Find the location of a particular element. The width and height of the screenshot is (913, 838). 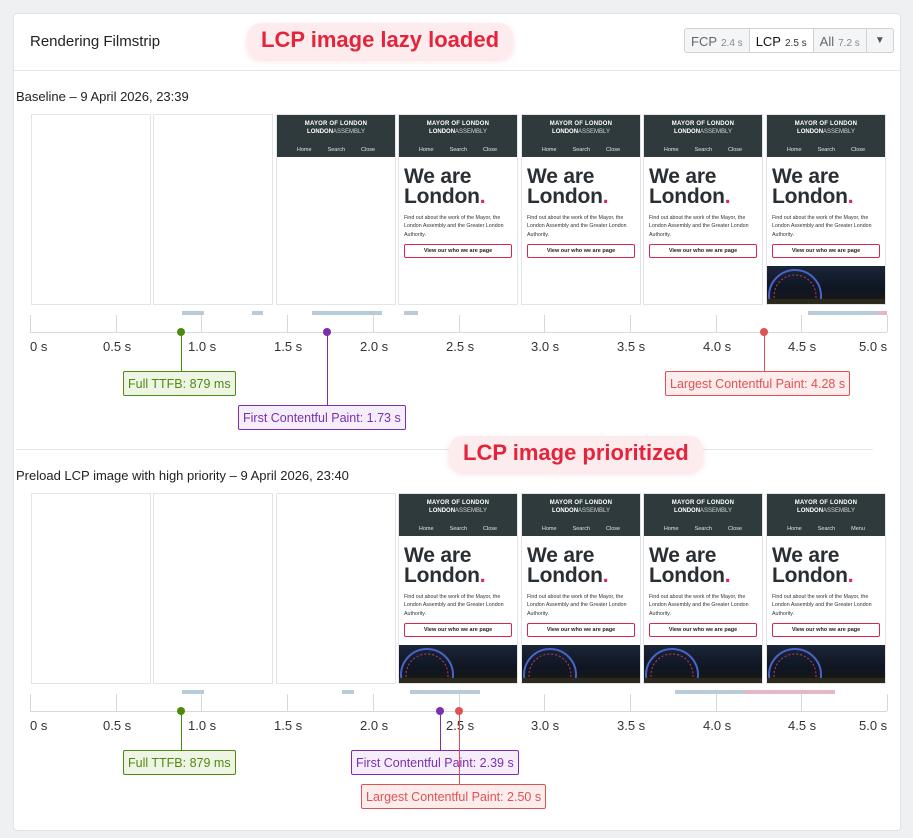

lcp-button: LCP 2.5 s is located at coordinates (781, 40).